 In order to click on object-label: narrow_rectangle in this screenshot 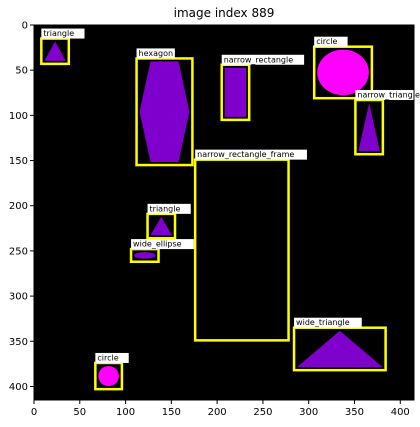, I will do `click(259, 59)`.